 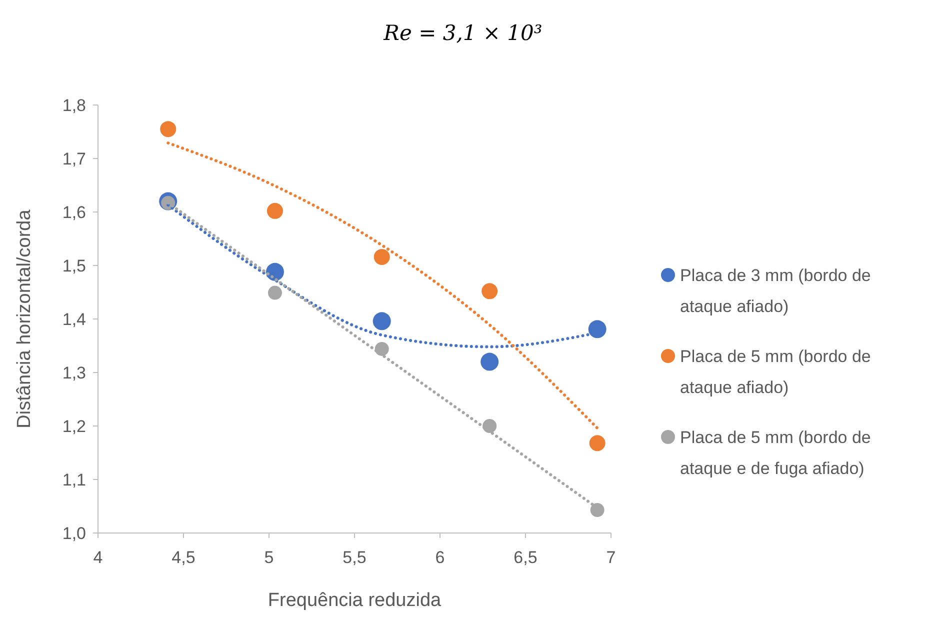 What do you see at coordinates (354, 557) in the screenshot?
I see `x-tick-label: 5,5` at bounding box center [354, 557].